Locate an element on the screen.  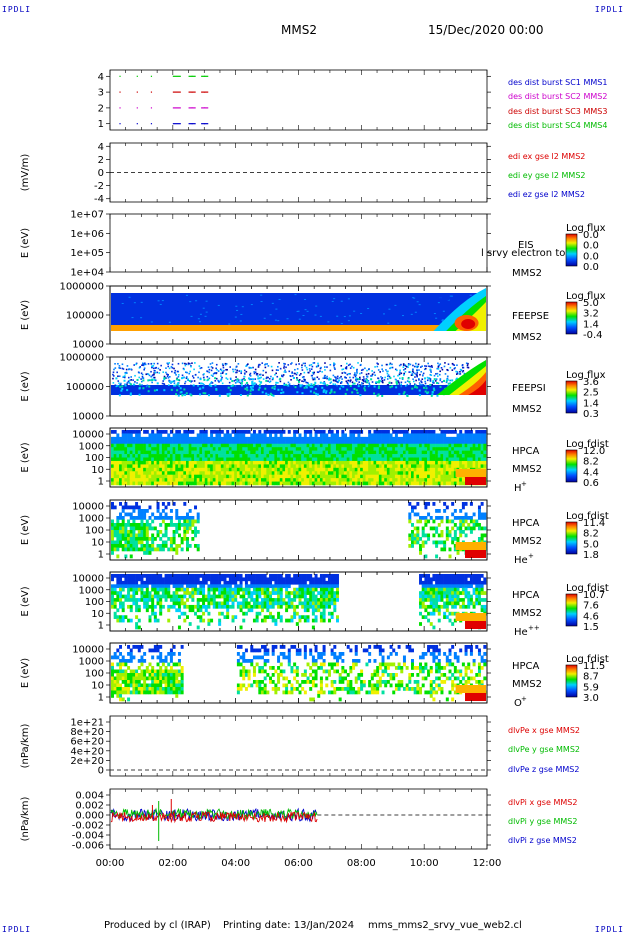
colorbar-tick-label: 5.0 is located at coordinates (591, 544).